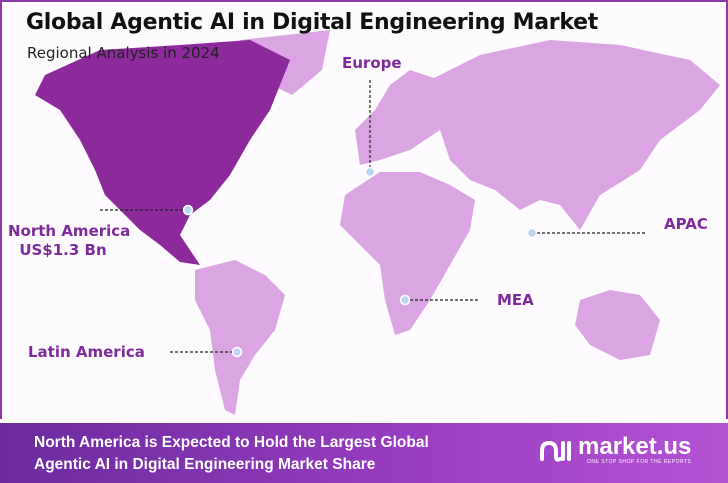  I want to click on europe, so click(397, 117).